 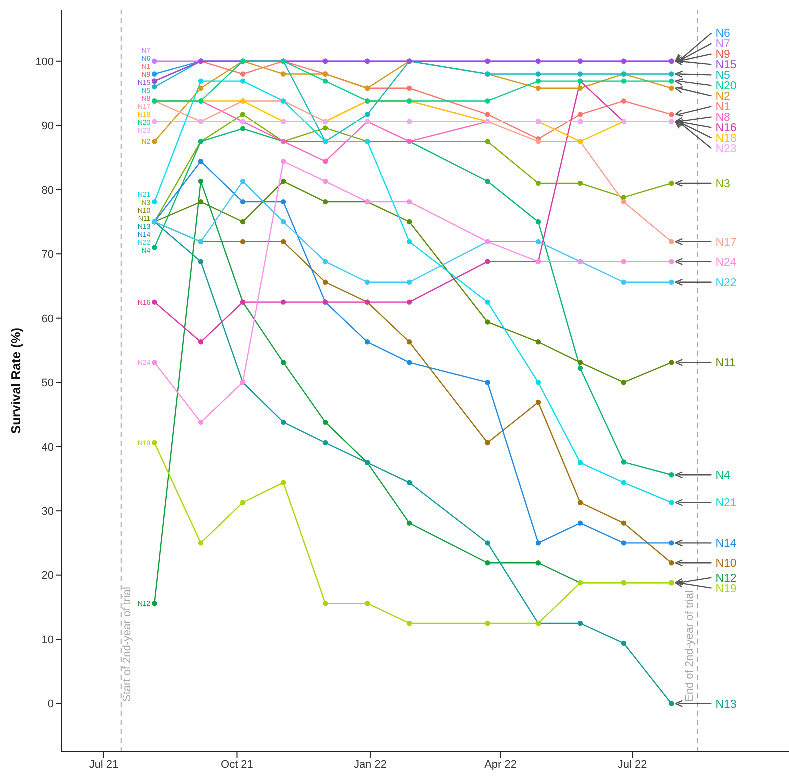 I want to click on ref-line-label: End of 2nd-year of trial, so click(x=690, y=646).